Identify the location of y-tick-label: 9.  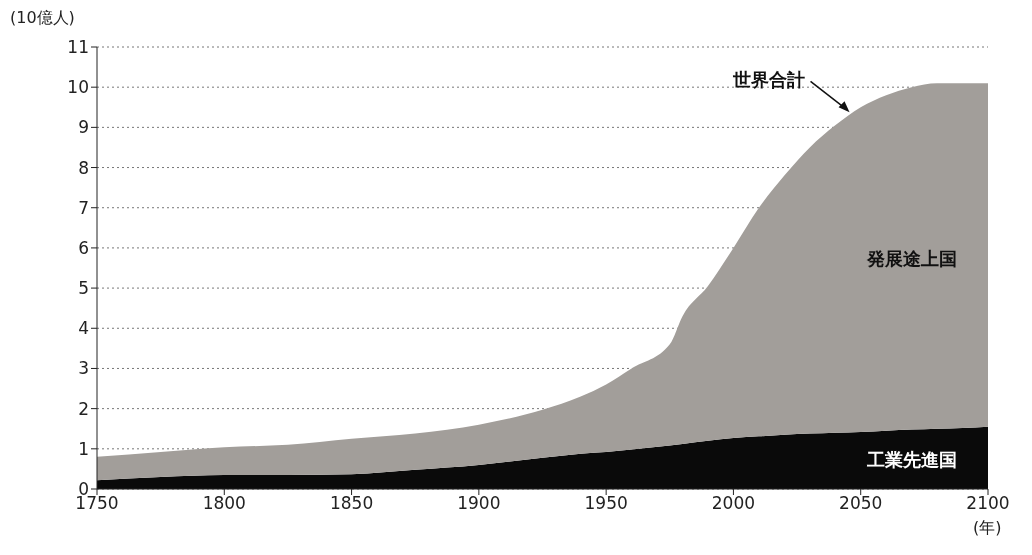
(83, 127).